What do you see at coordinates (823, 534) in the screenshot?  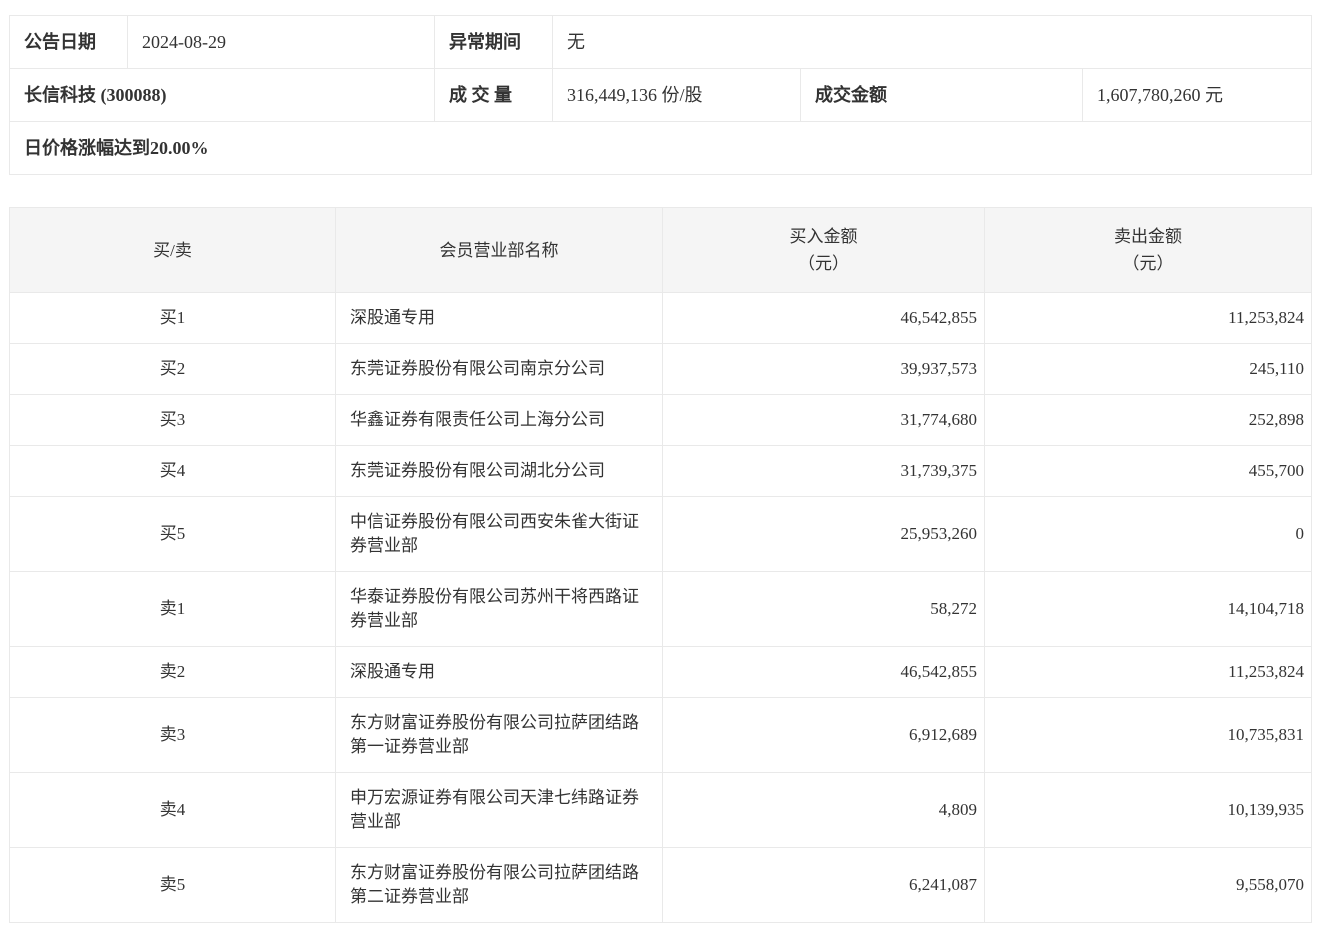 I see `buy-amount-cell: 25,953,260` at bounding box center [823, 534].